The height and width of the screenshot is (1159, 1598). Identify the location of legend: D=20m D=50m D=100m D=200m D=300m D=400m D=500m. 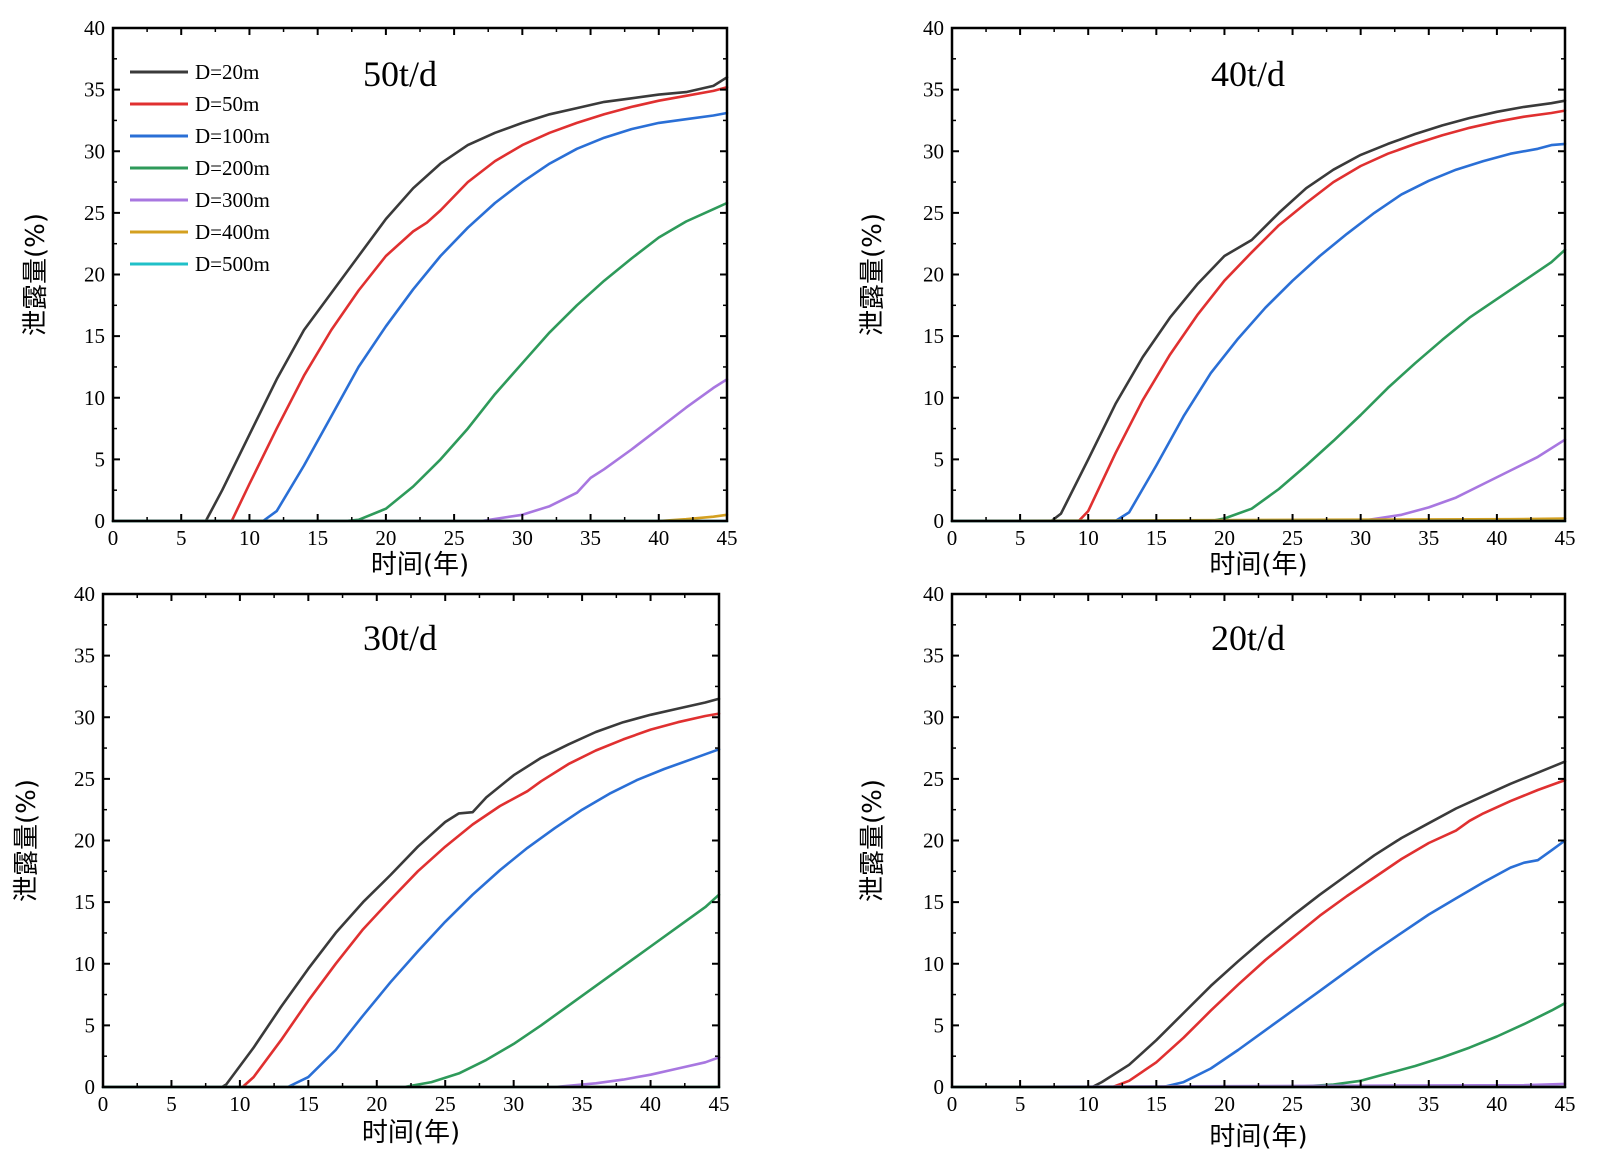
(200, 168).